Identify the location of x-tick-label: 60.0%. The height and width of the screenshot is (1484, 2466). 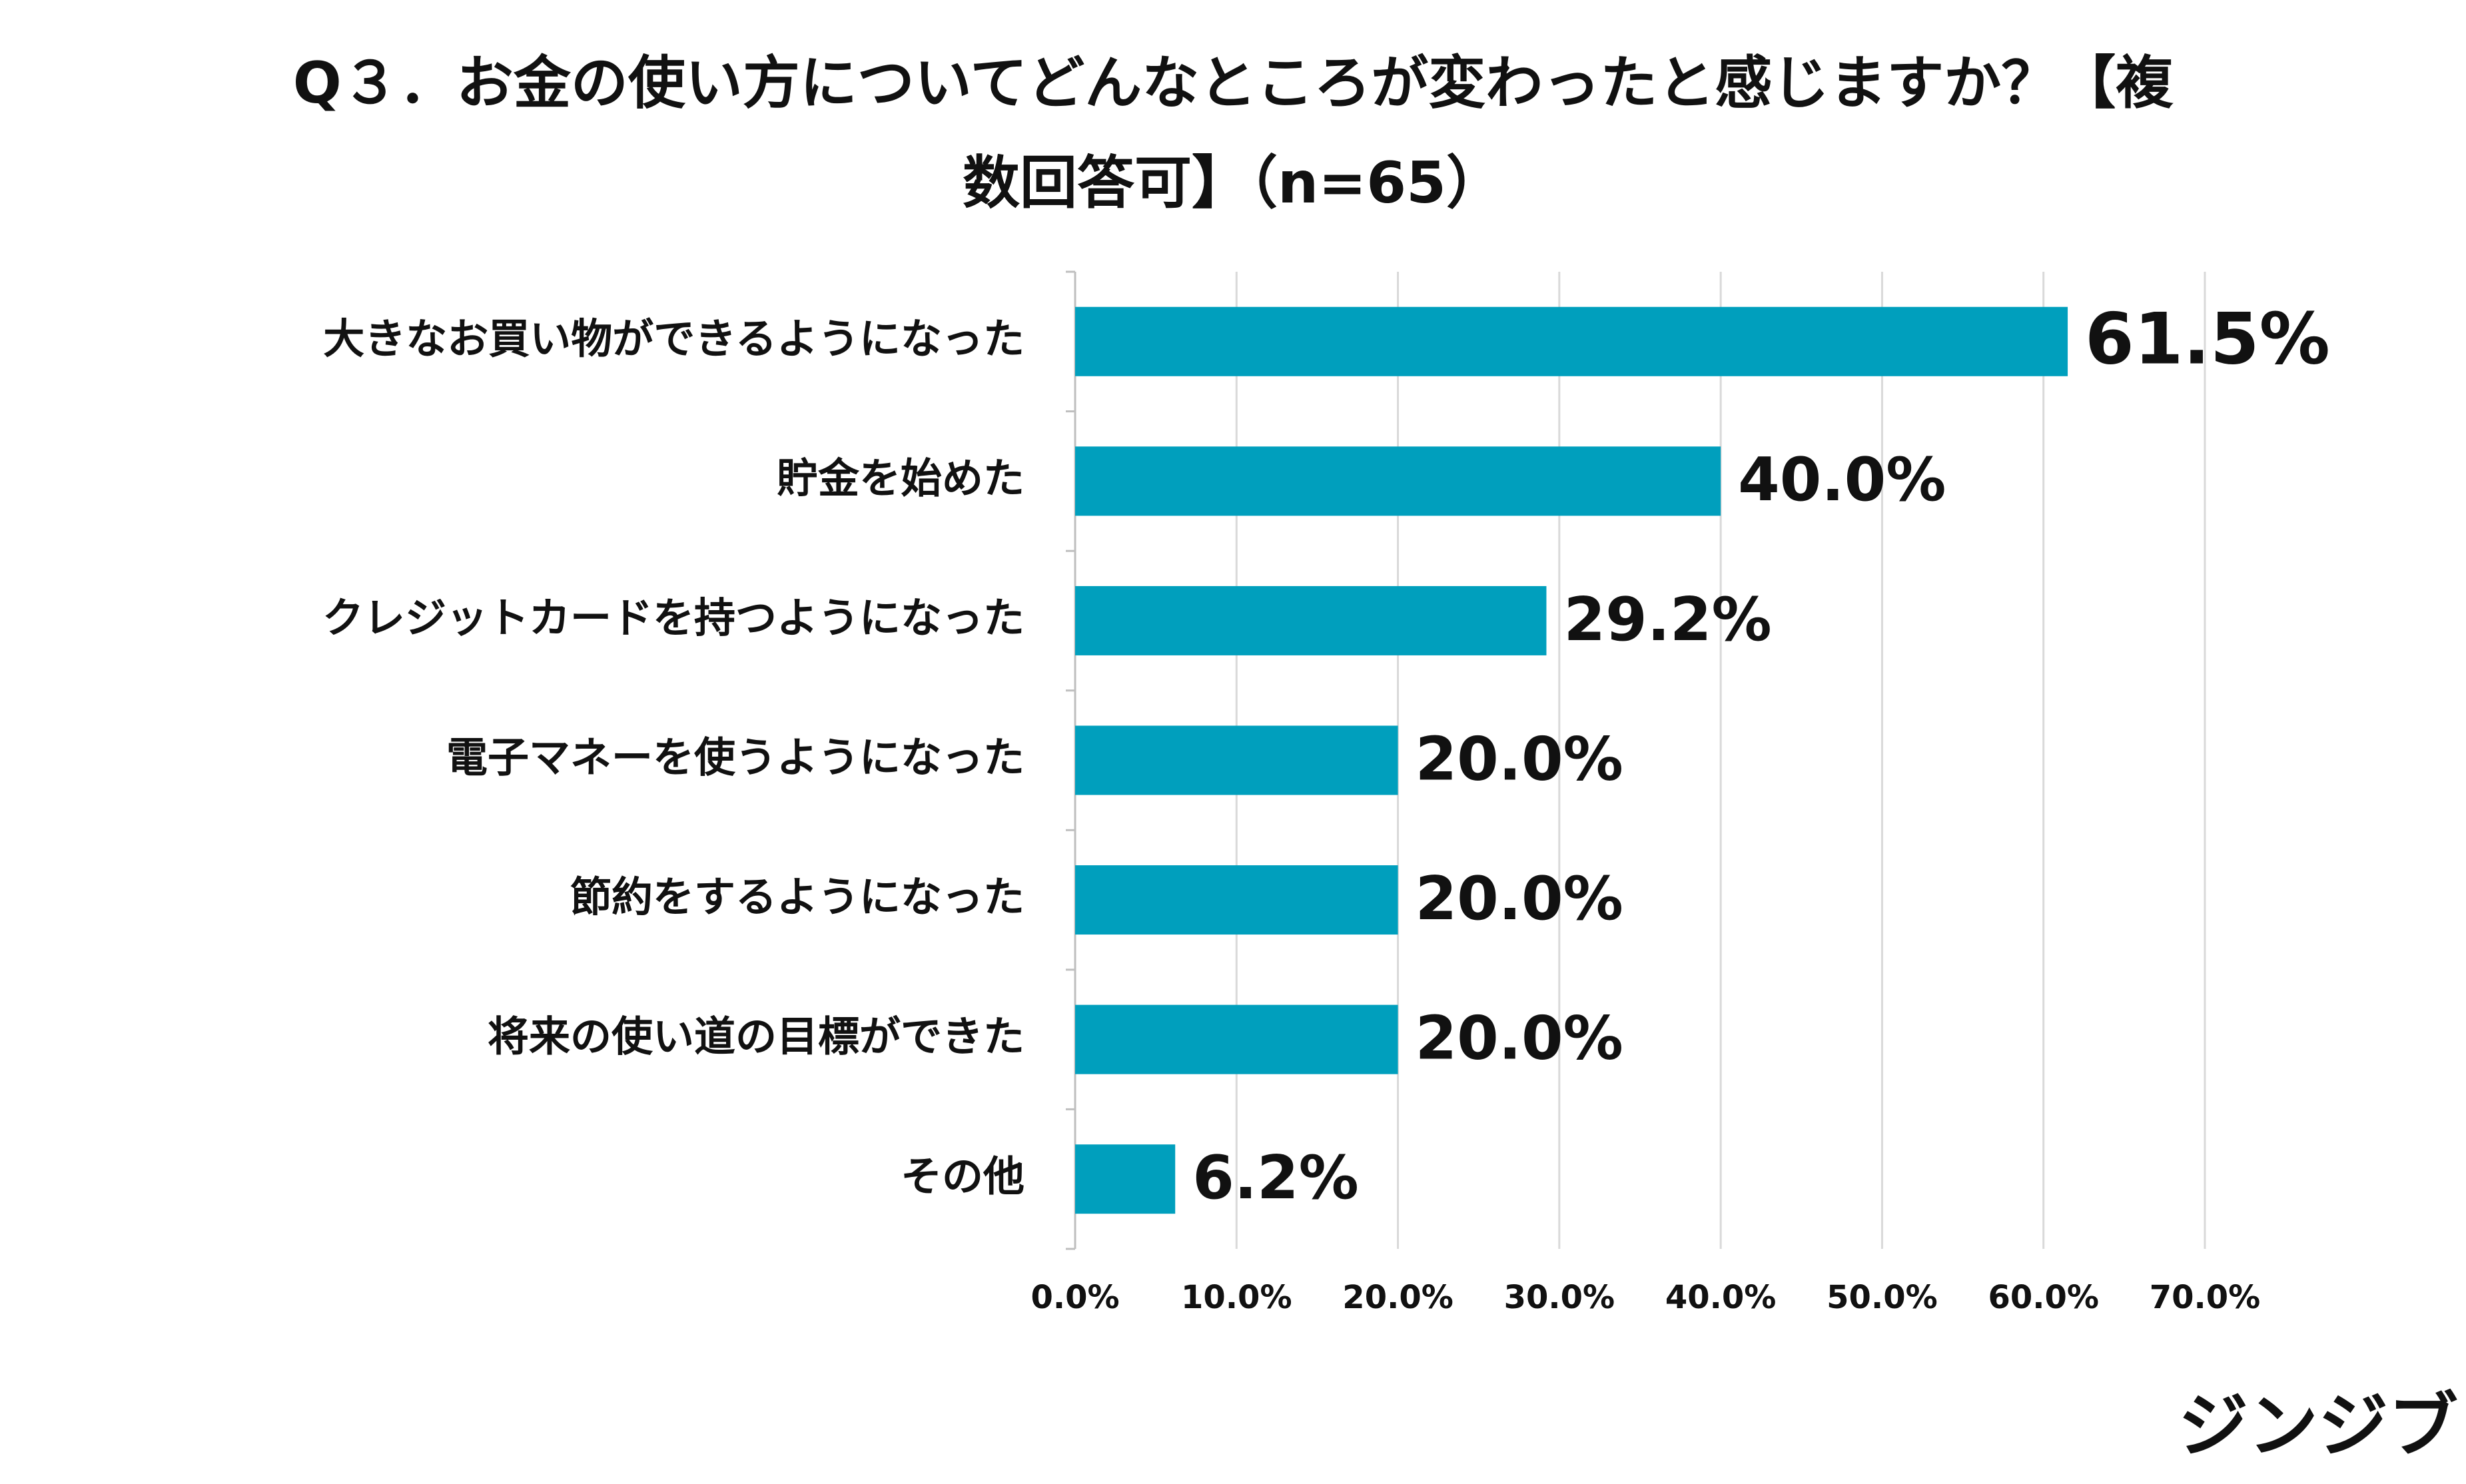
(2044, 1297).